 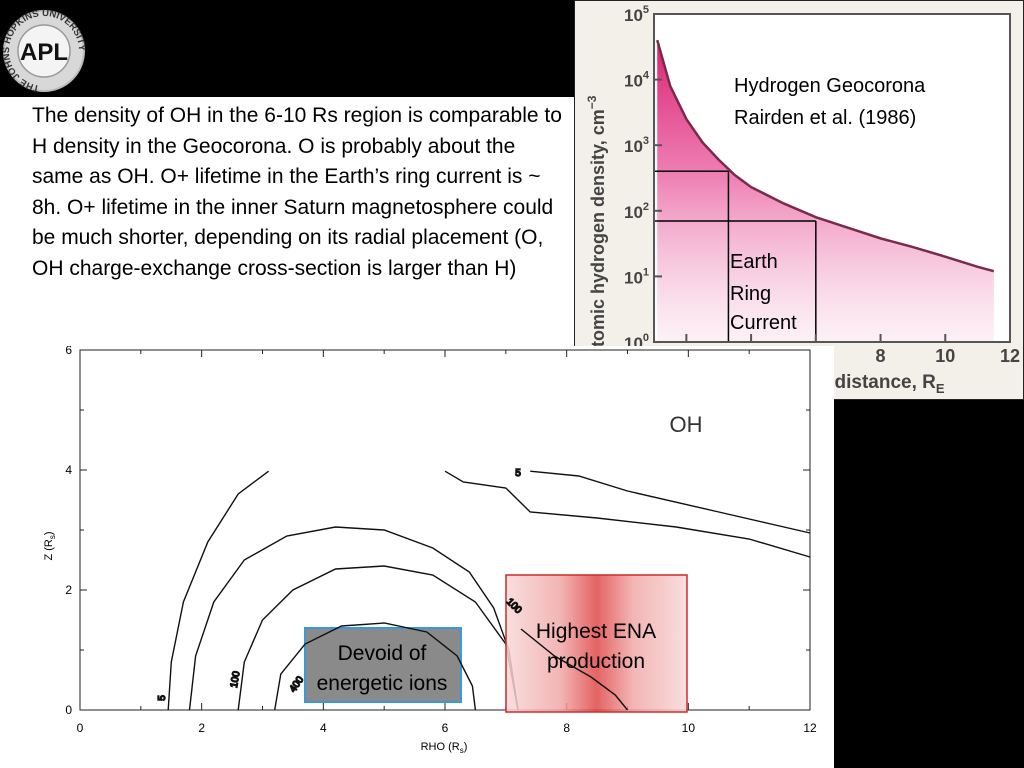 What do you see at coordinates (596, 227) in the screenshot?
I see `geocorona-ylabel: Atomic hydrogen density, cm−3` at bounding box center [596, 227].